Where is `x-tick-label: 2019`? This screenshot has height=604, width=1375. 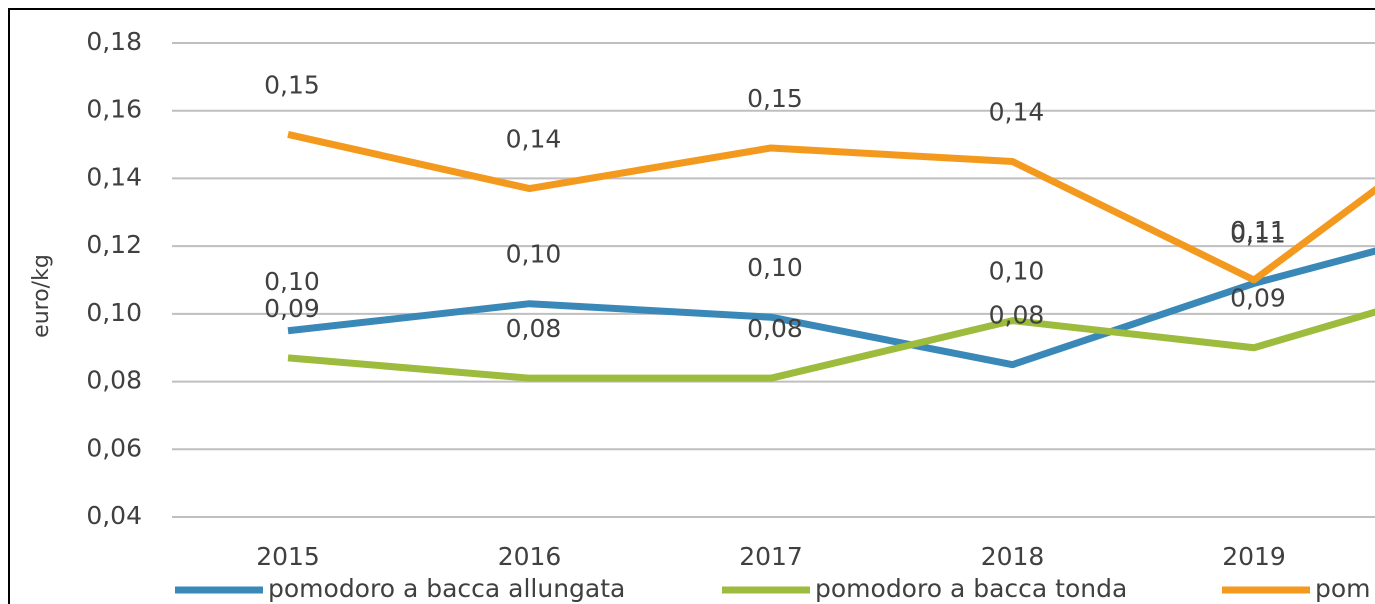 x-tick-label: 2019 is located at coordinates (1254, 556).